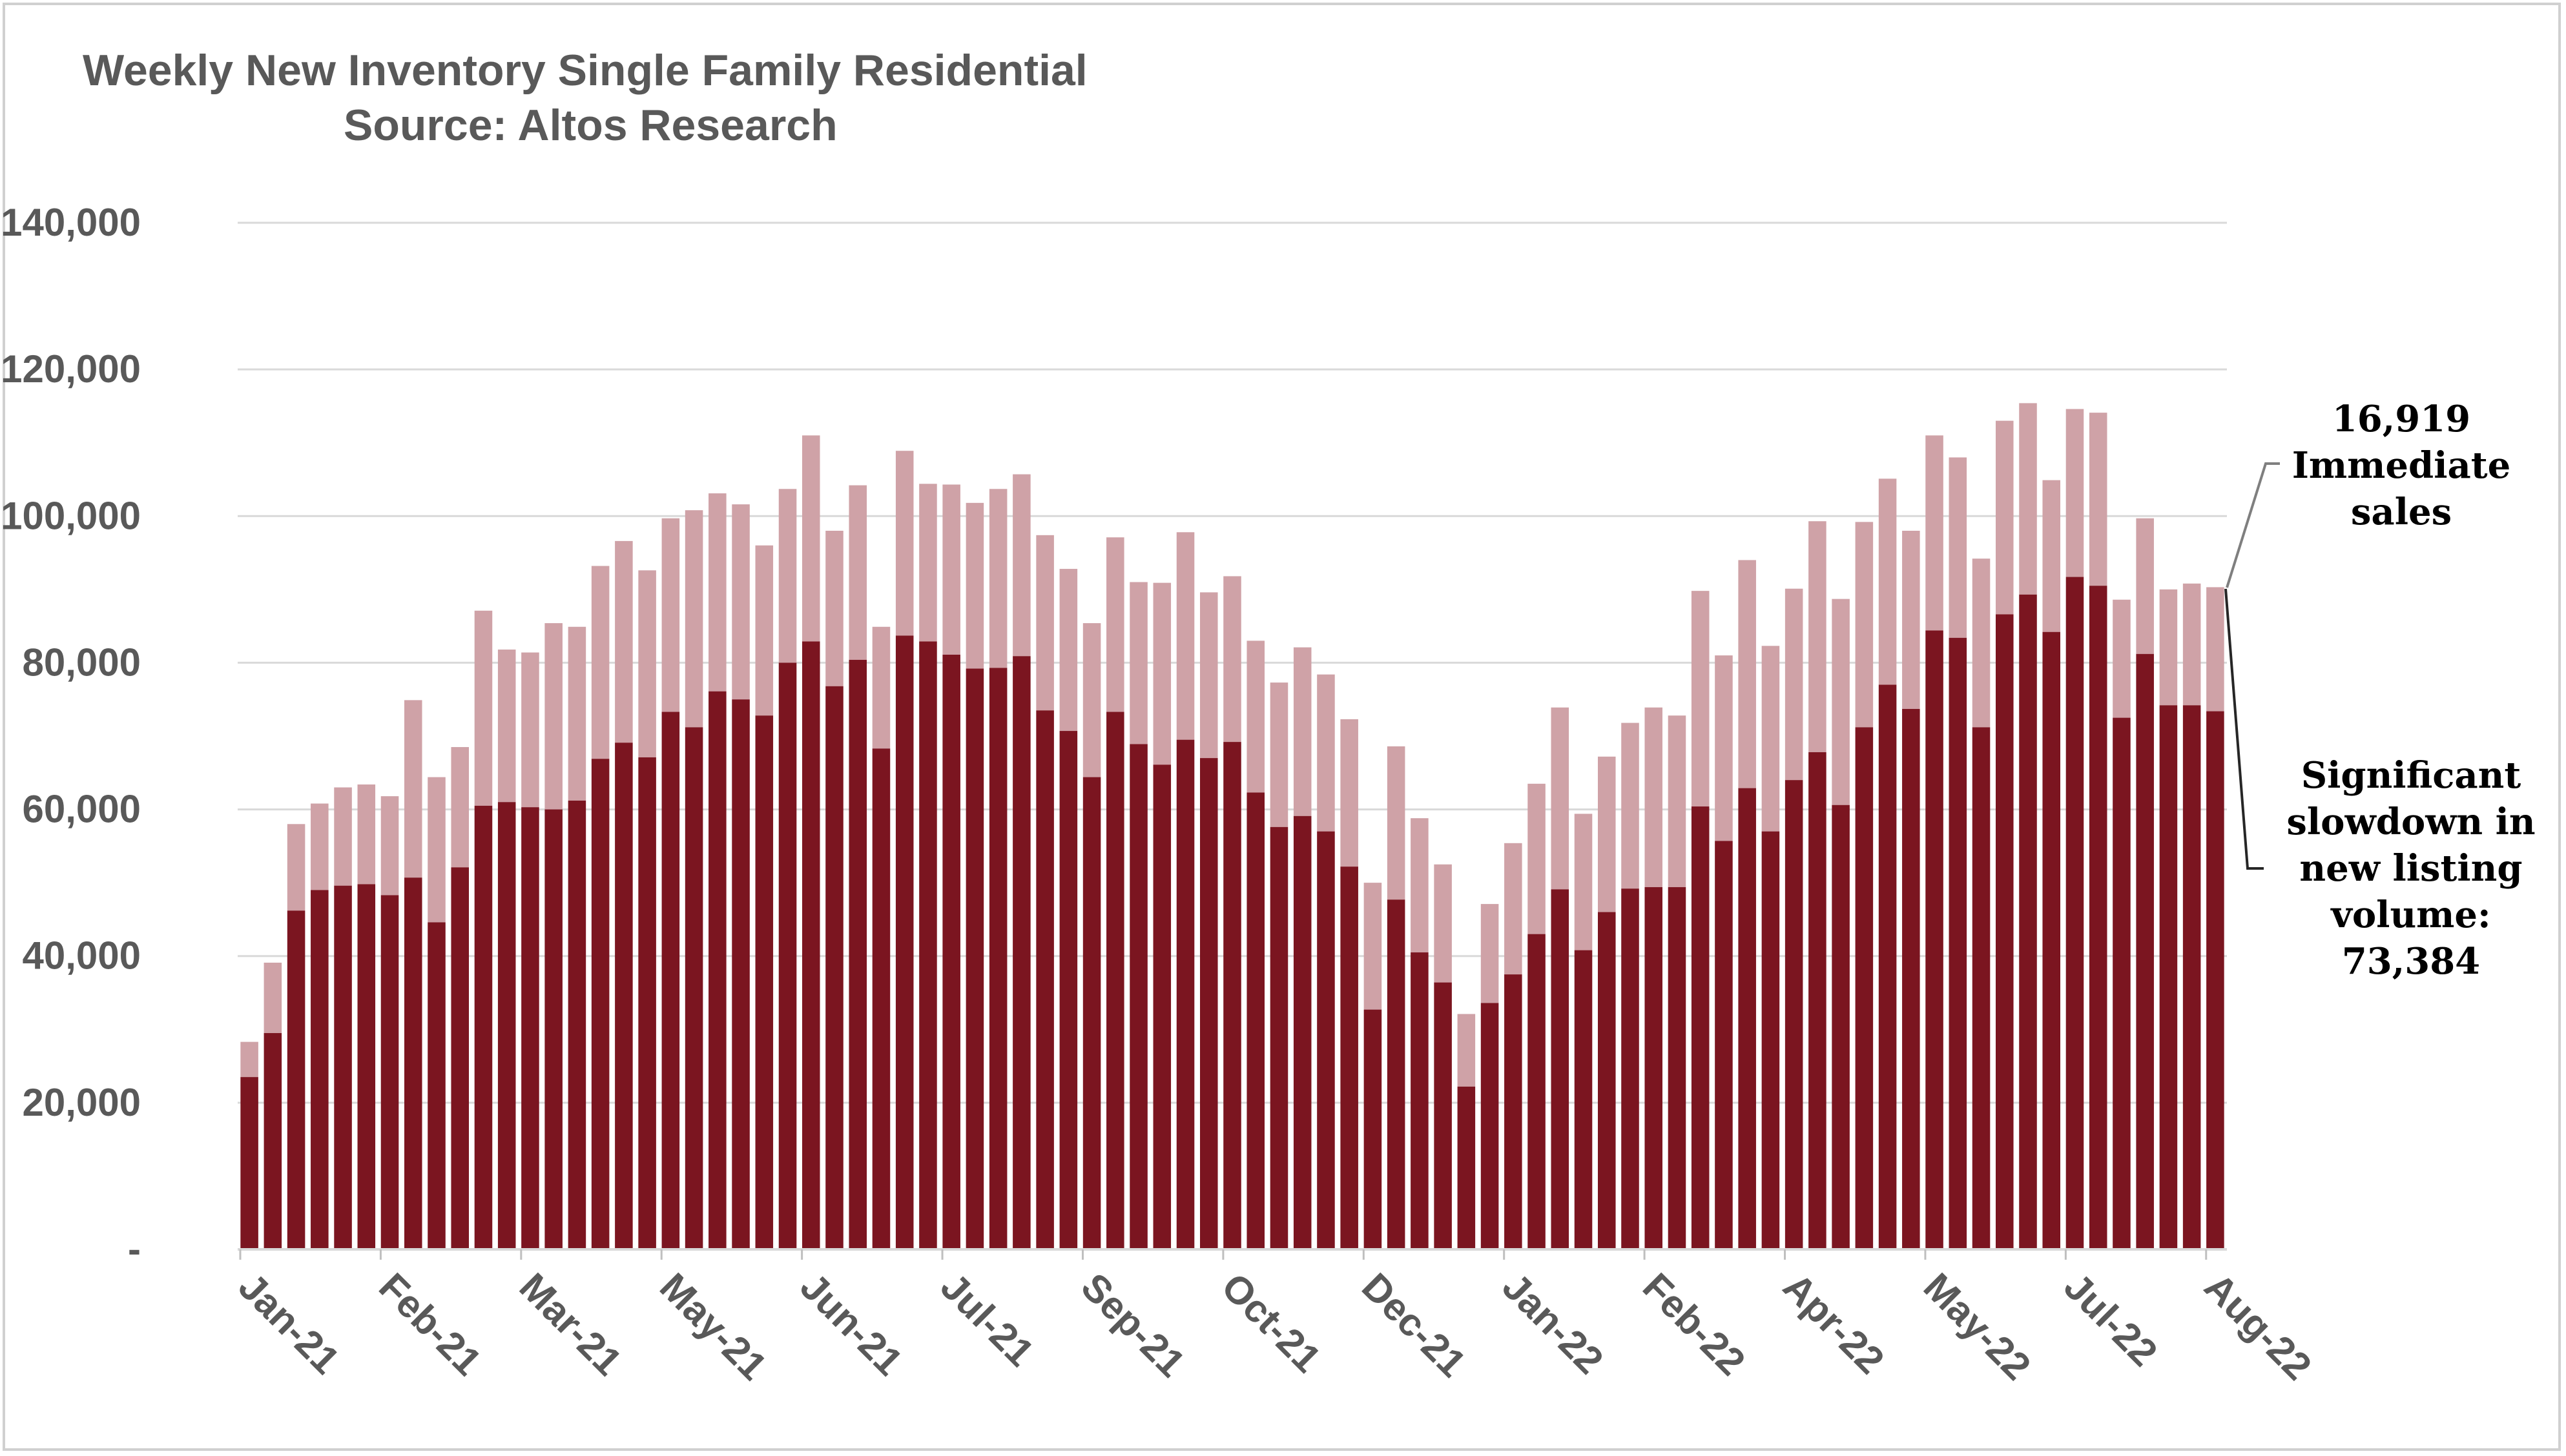 The width and height of the screenshot is (2566, 1456). I want to click on annotation-line: slowdown in, so click(2410, 822).